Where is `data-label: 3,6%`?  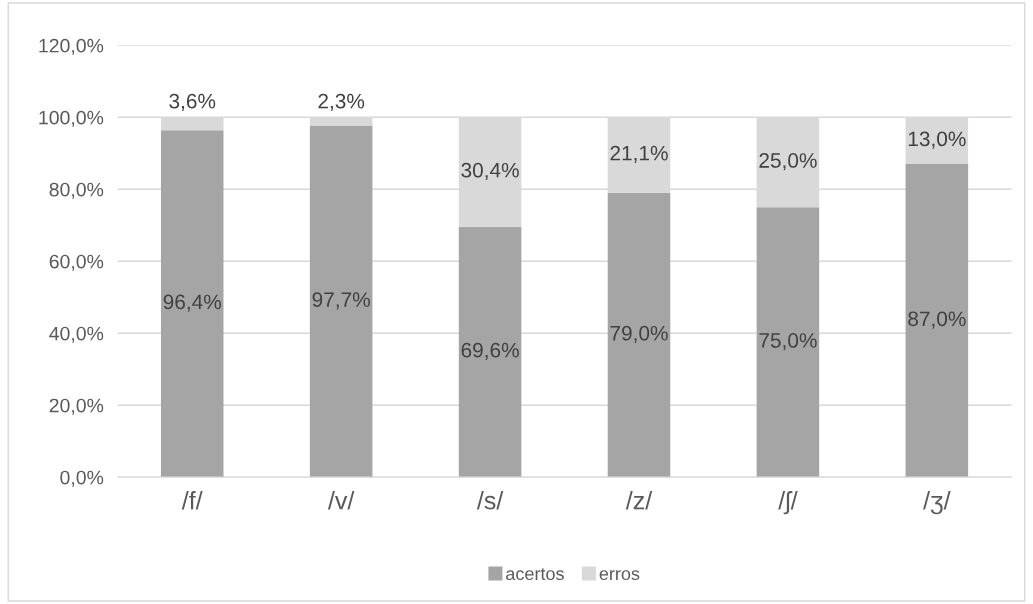 data-label: 3,6% is located at coordinates (192, 102).